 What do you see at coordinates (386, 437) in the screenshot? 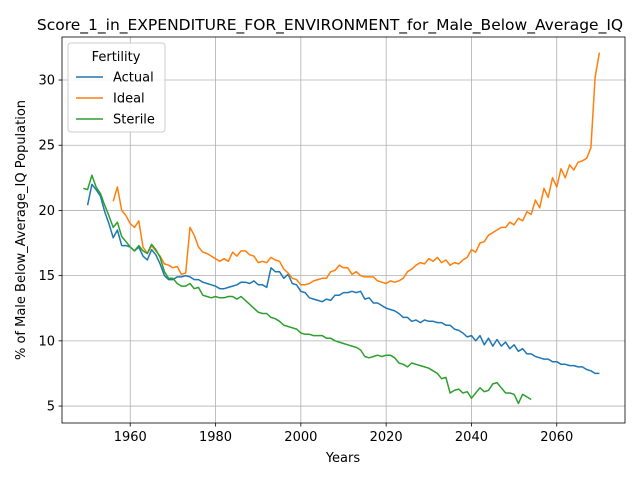
I see `x-tick-label: 2020` at bounding box center [386, 437].